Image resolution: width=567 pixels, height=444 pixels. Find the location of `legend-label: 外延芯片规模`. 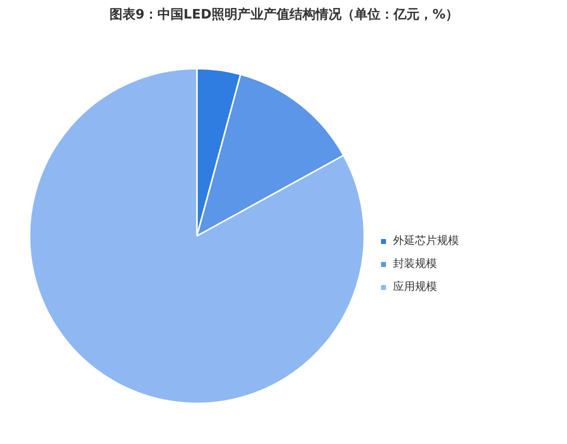

legend-label: 外延芯片规模 is located at coordinates (426, 240).